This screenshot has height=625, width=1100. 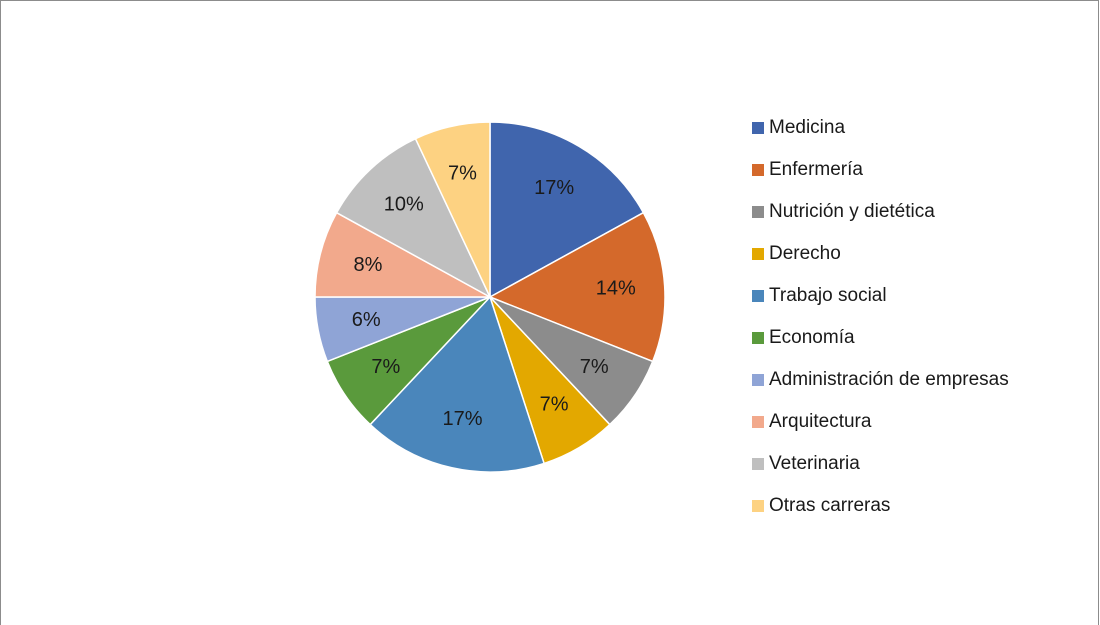 I want to click on data-label: 8%, so click(x=368, y=265).